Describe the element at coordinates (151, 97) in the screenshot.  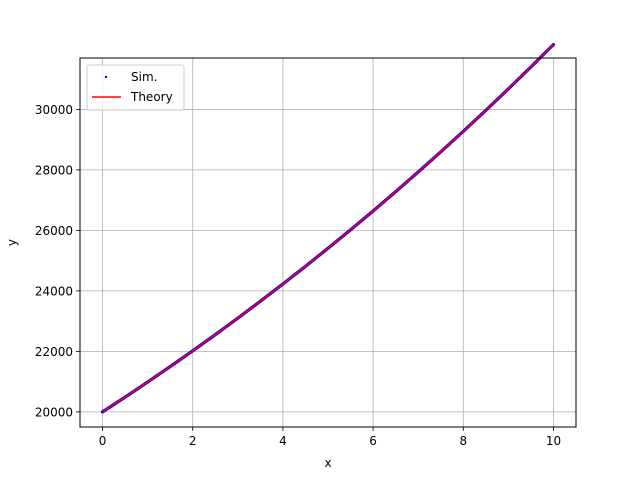
I see `legend-label-theory: Theory` at that location.